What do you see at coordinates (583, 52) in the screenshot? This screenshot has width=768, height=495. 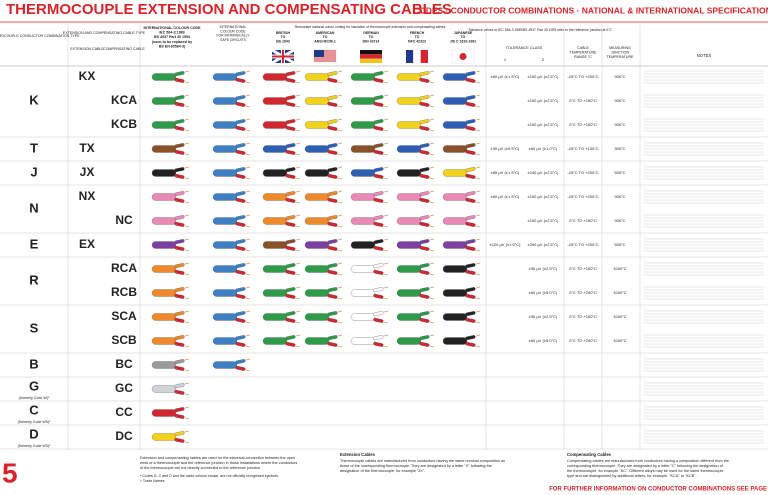 I see `column-header: TEMPERATURE` at bounding box center [583, 52].